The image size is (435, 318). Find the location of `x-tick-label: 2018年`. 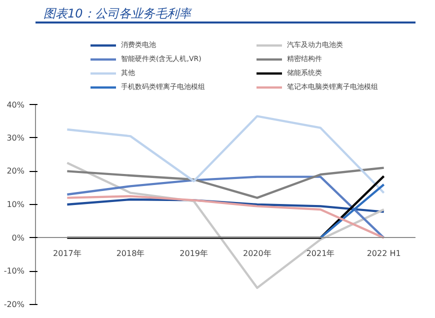

x-tick-label: 2018年 is located at coordinates (130, 253).